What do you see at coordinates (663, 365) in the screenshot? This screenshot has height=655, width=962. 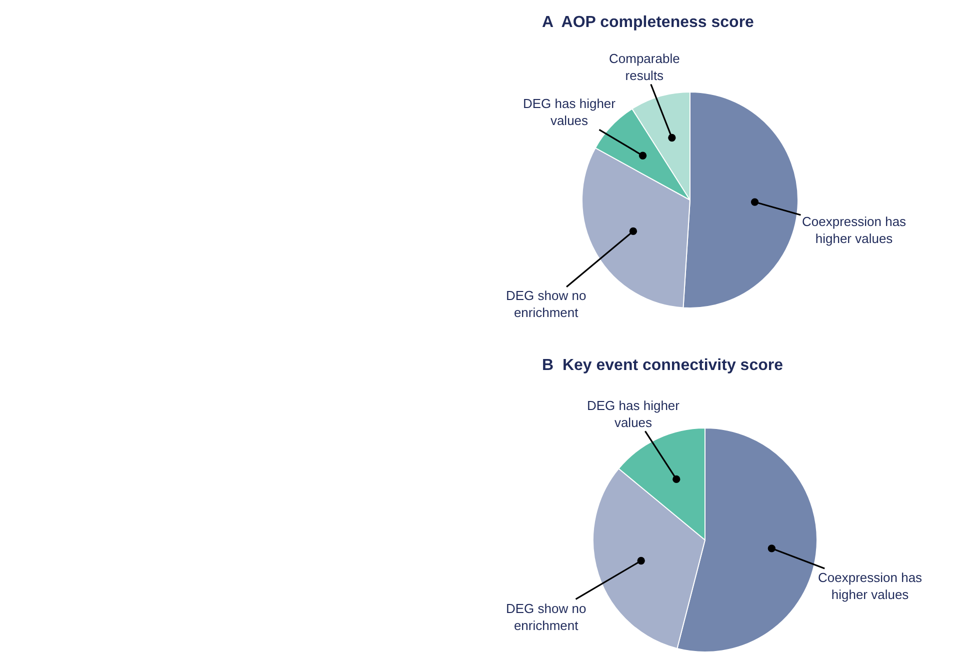 I see `chart-title: B Key event connectivity score` at bounding box center [663, 365].